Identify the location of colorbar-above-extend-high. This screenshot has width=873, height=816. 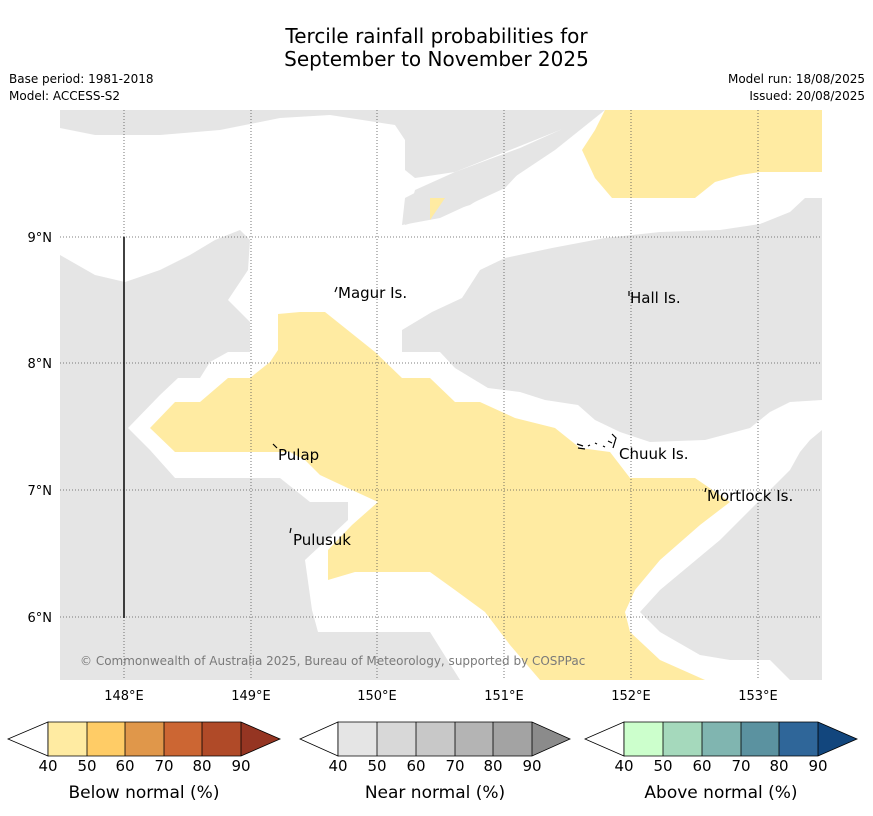
(837, 739).